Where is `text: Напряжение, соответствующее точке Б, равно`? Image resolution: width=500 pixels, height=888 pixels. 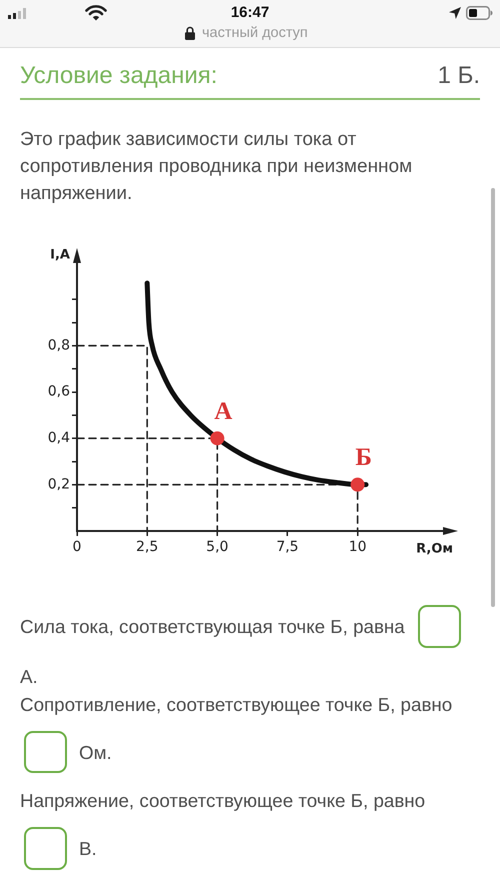
text: Напряжение, соответствующее точке Б, равно is located at coordinates (223, 801).